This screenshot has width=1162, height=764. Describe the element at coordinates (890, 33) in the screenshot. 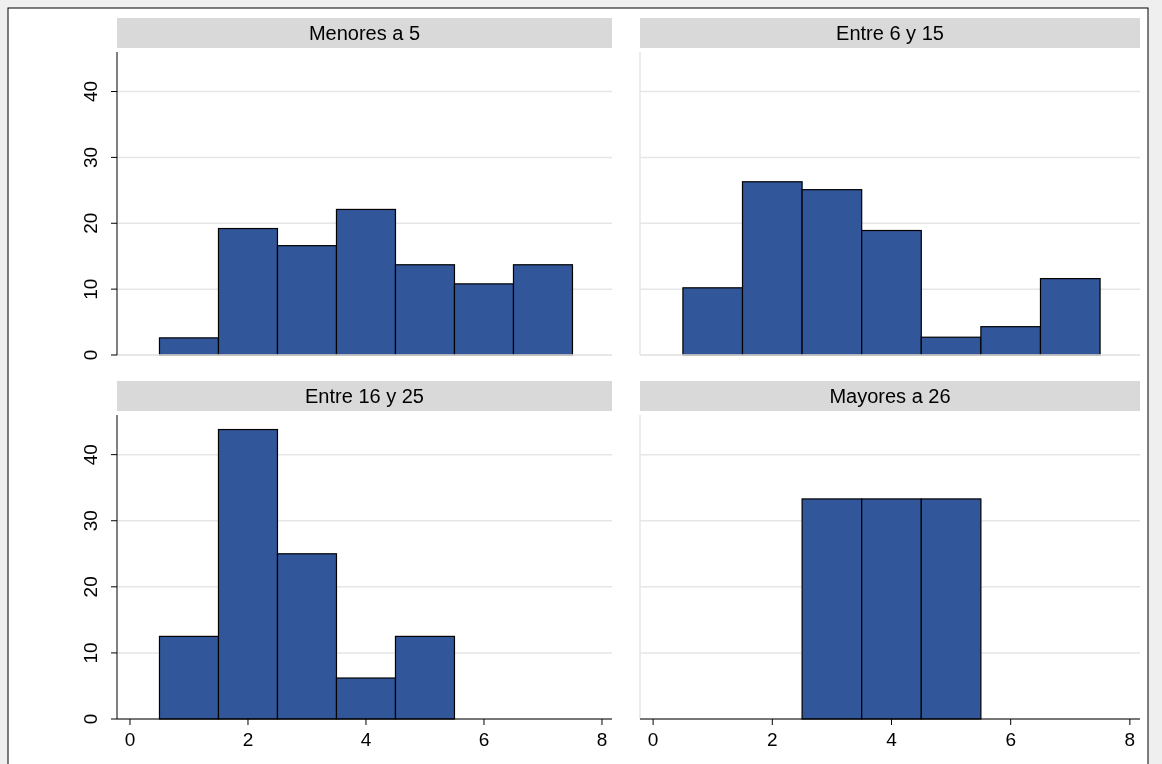

I see `chart-title: Entre 6 y 15` at that location.